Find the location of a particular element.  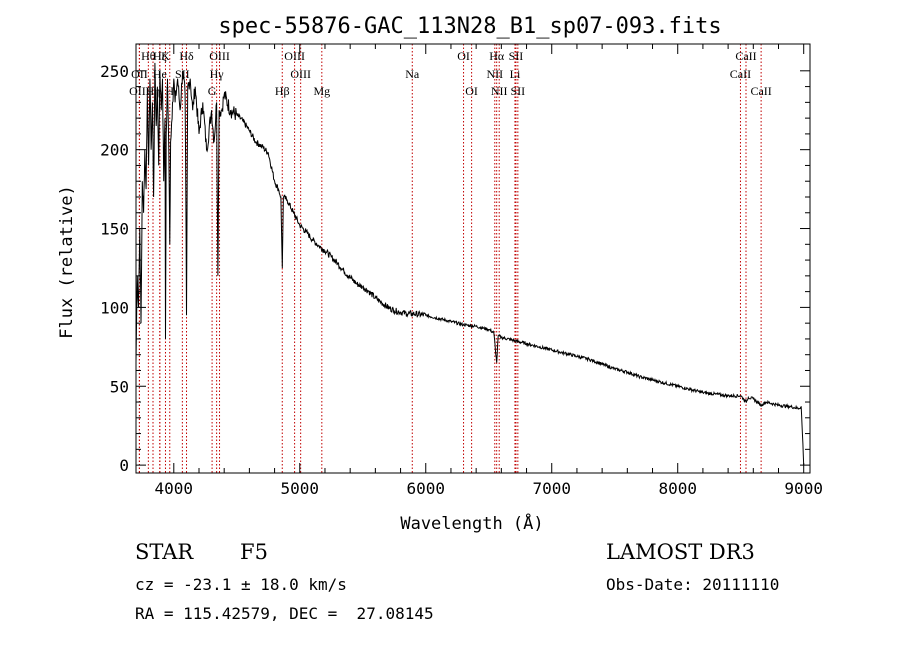

observation-date: Obs-Date: 20111110 is located at coordinates (693, 584).